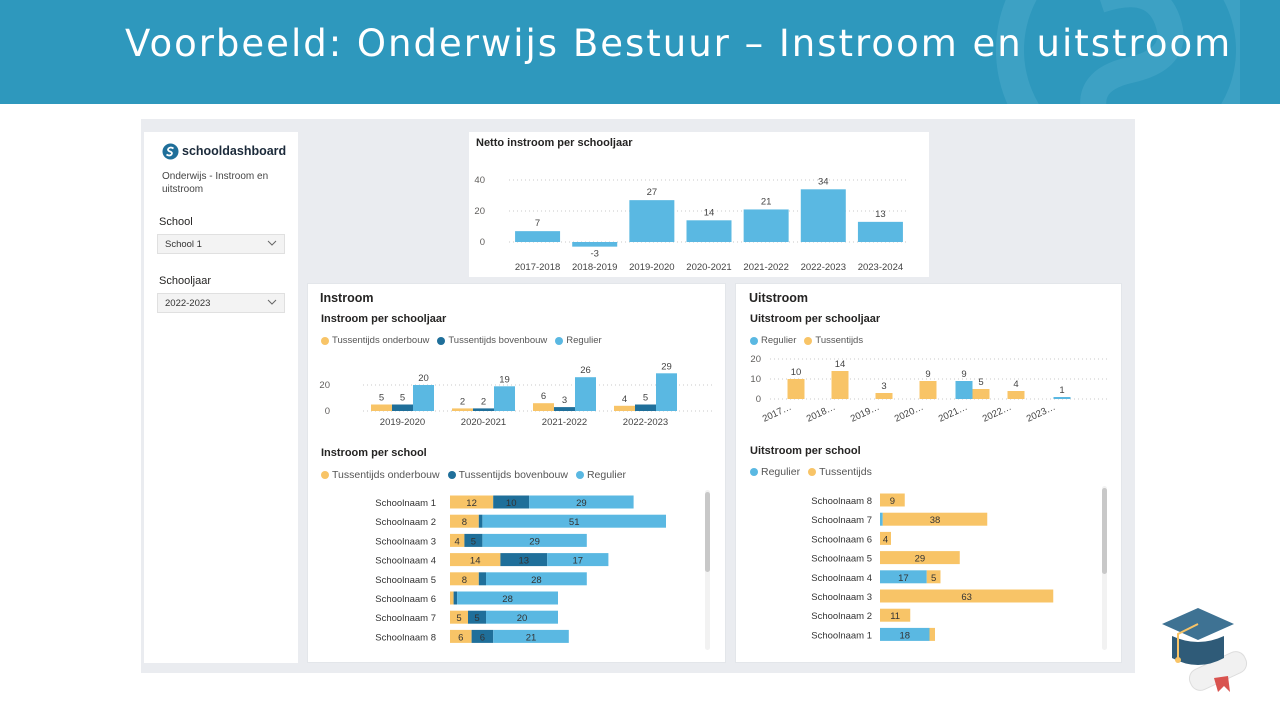 The width and height of the screenshot is (1280, 720). I want to click on data-label: 11, so click(895, 616).